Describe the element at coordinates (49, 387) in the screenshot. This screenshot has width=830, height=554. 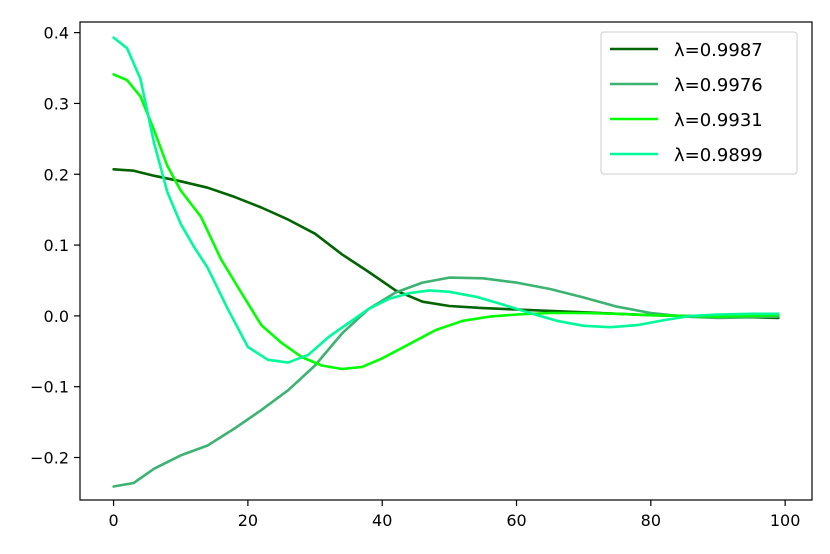
I see `y-tick-label: −0.1` at that location.